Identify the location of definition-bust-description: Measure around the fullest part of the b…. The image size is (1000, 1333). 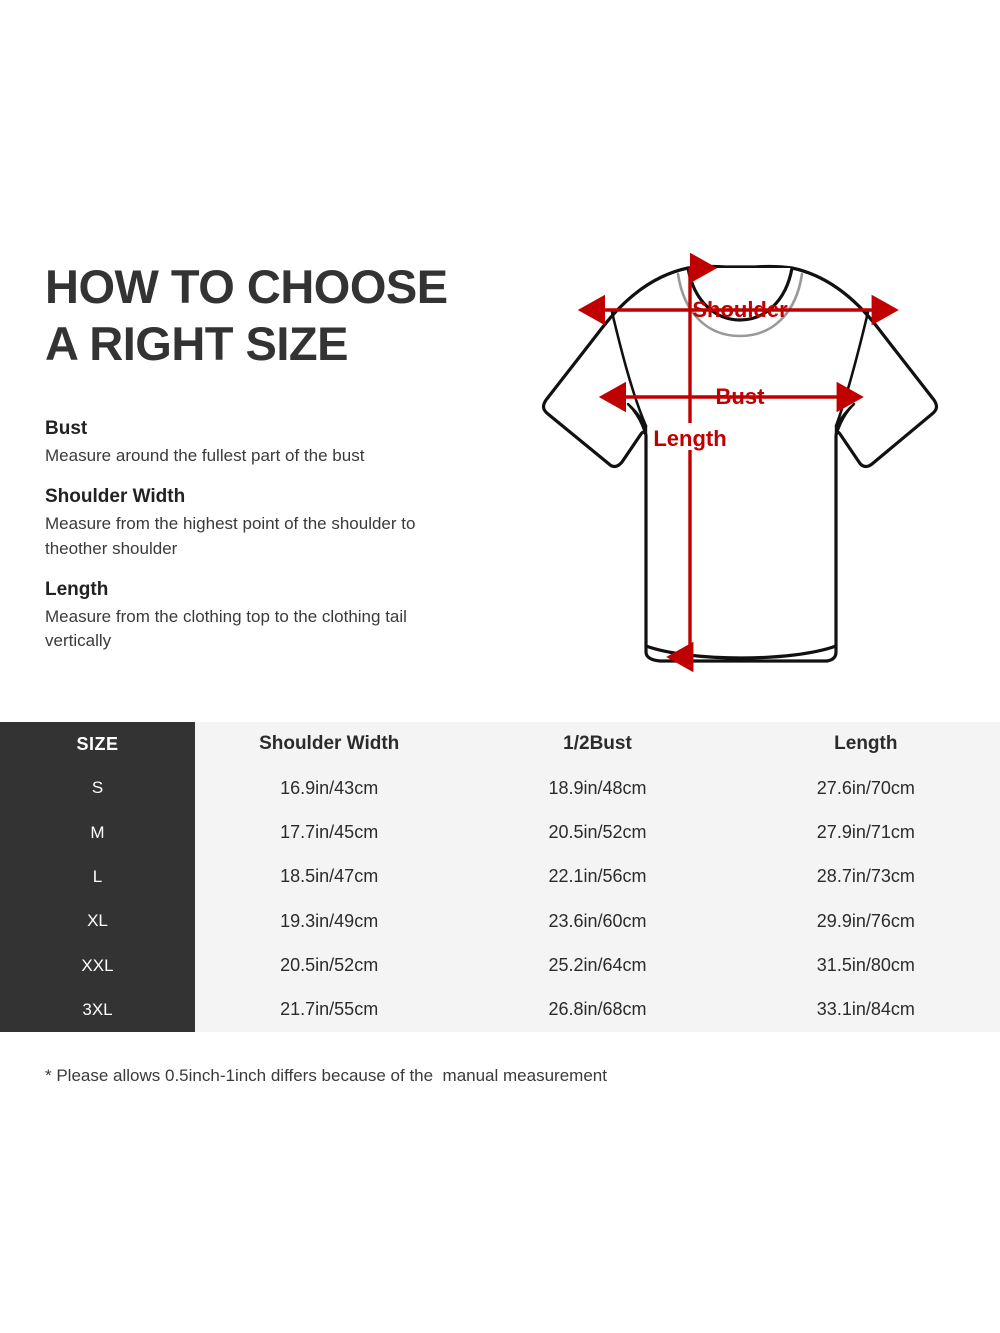
(205, 455).